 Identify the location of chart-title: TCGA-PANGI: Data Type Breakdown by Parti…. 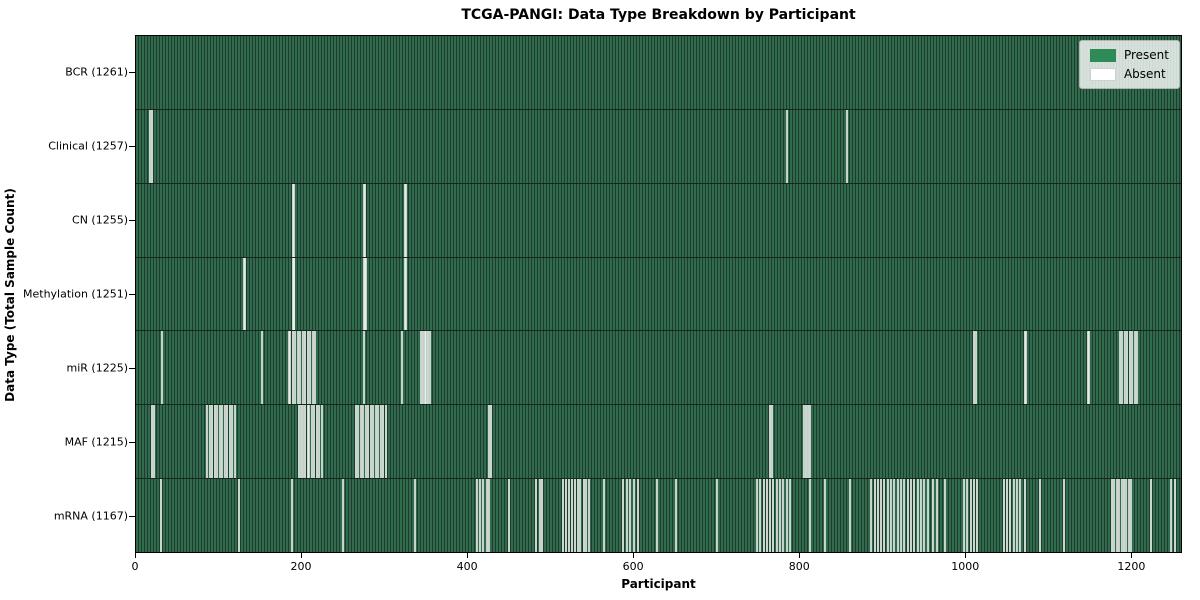
(658, 15).